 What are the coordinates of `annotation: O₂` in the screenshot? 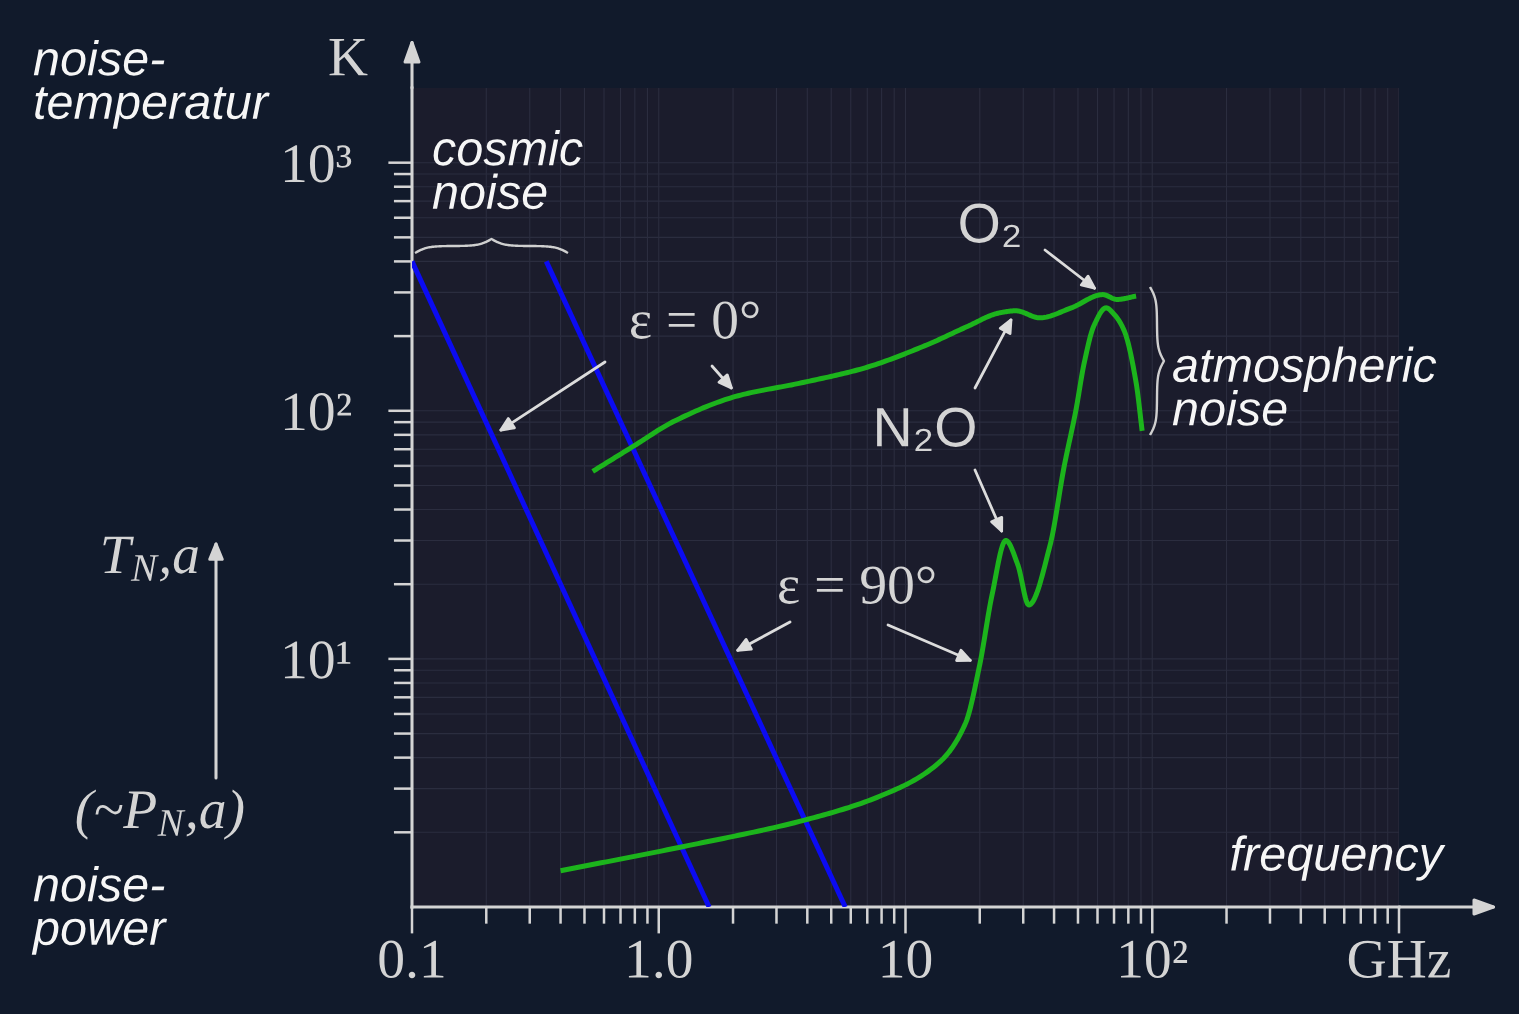 It's located at (990, 225).